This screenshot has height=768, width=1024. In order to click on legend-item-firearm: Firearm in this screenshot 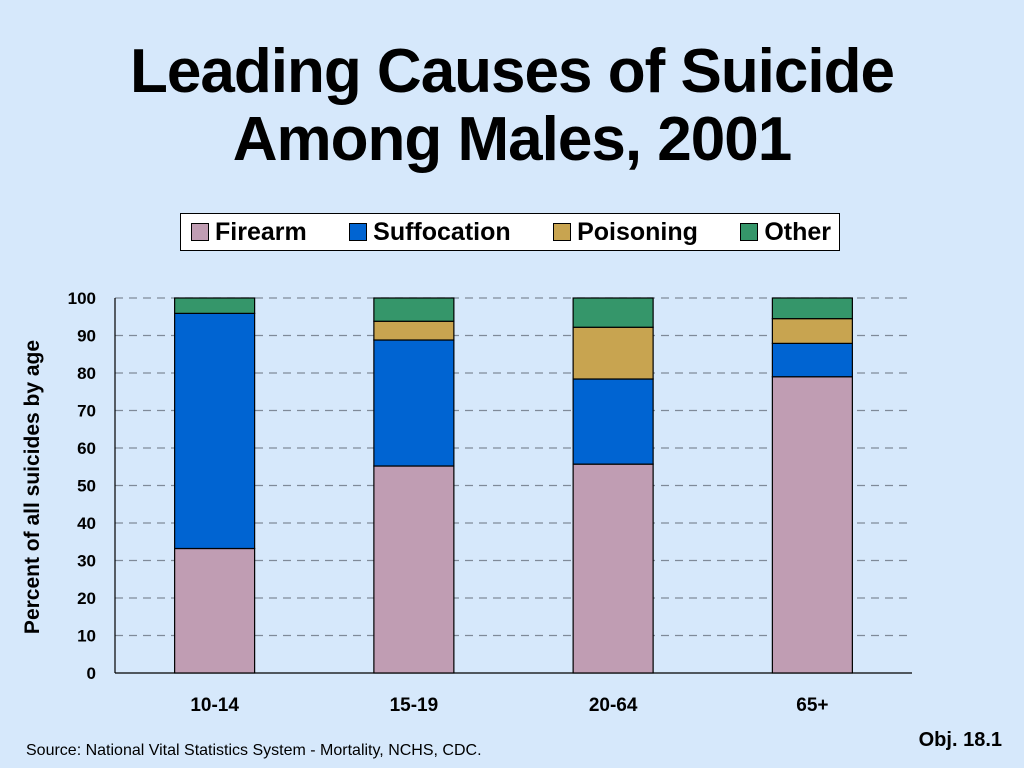, I will do `click(249, 232)`.